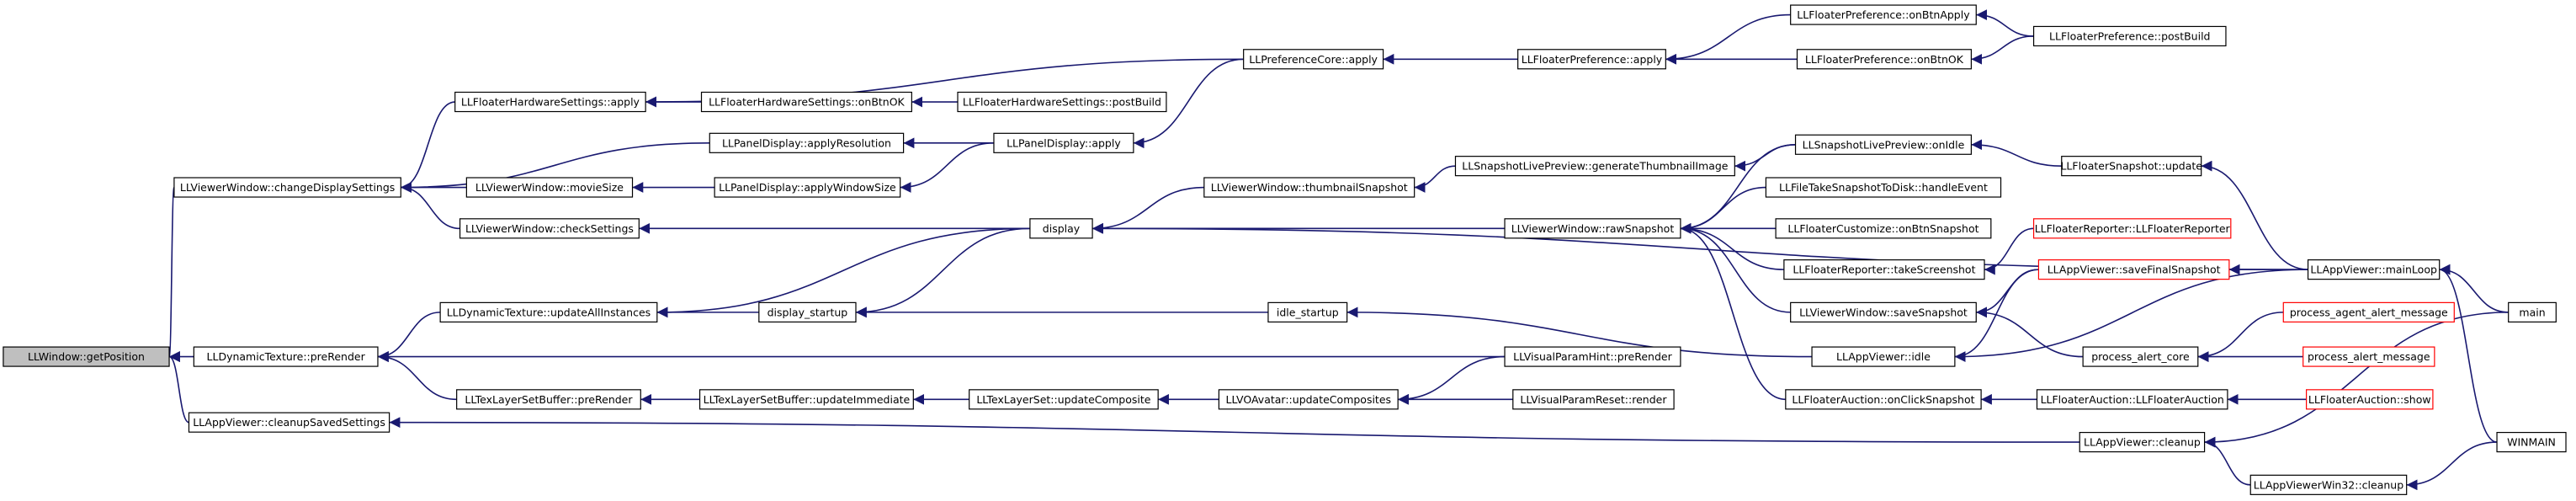 The width and height of the screenshot is (2576, 501). I want to click on node: LLVisualParamHint::preRender, so click(1592, 357).